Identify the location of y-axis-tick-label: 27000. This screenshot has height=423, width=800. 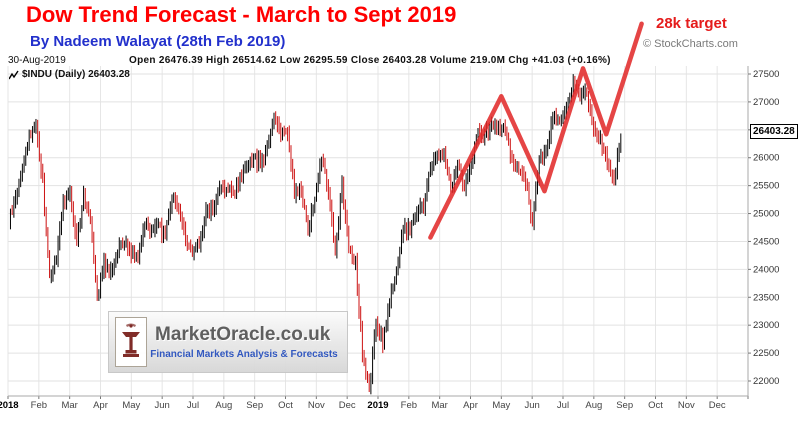
(766, 102).